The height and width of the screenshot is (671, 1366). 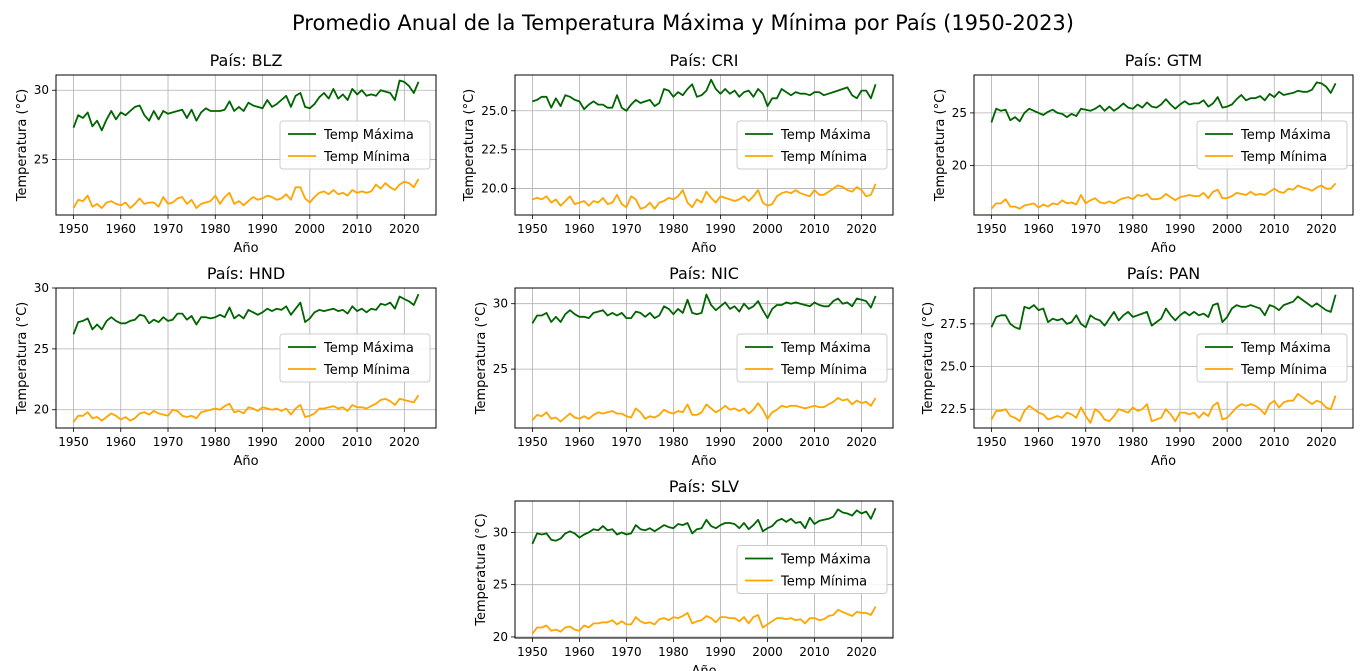 I want to click on subplot-title: País: HND, so click(x=246, y=273).